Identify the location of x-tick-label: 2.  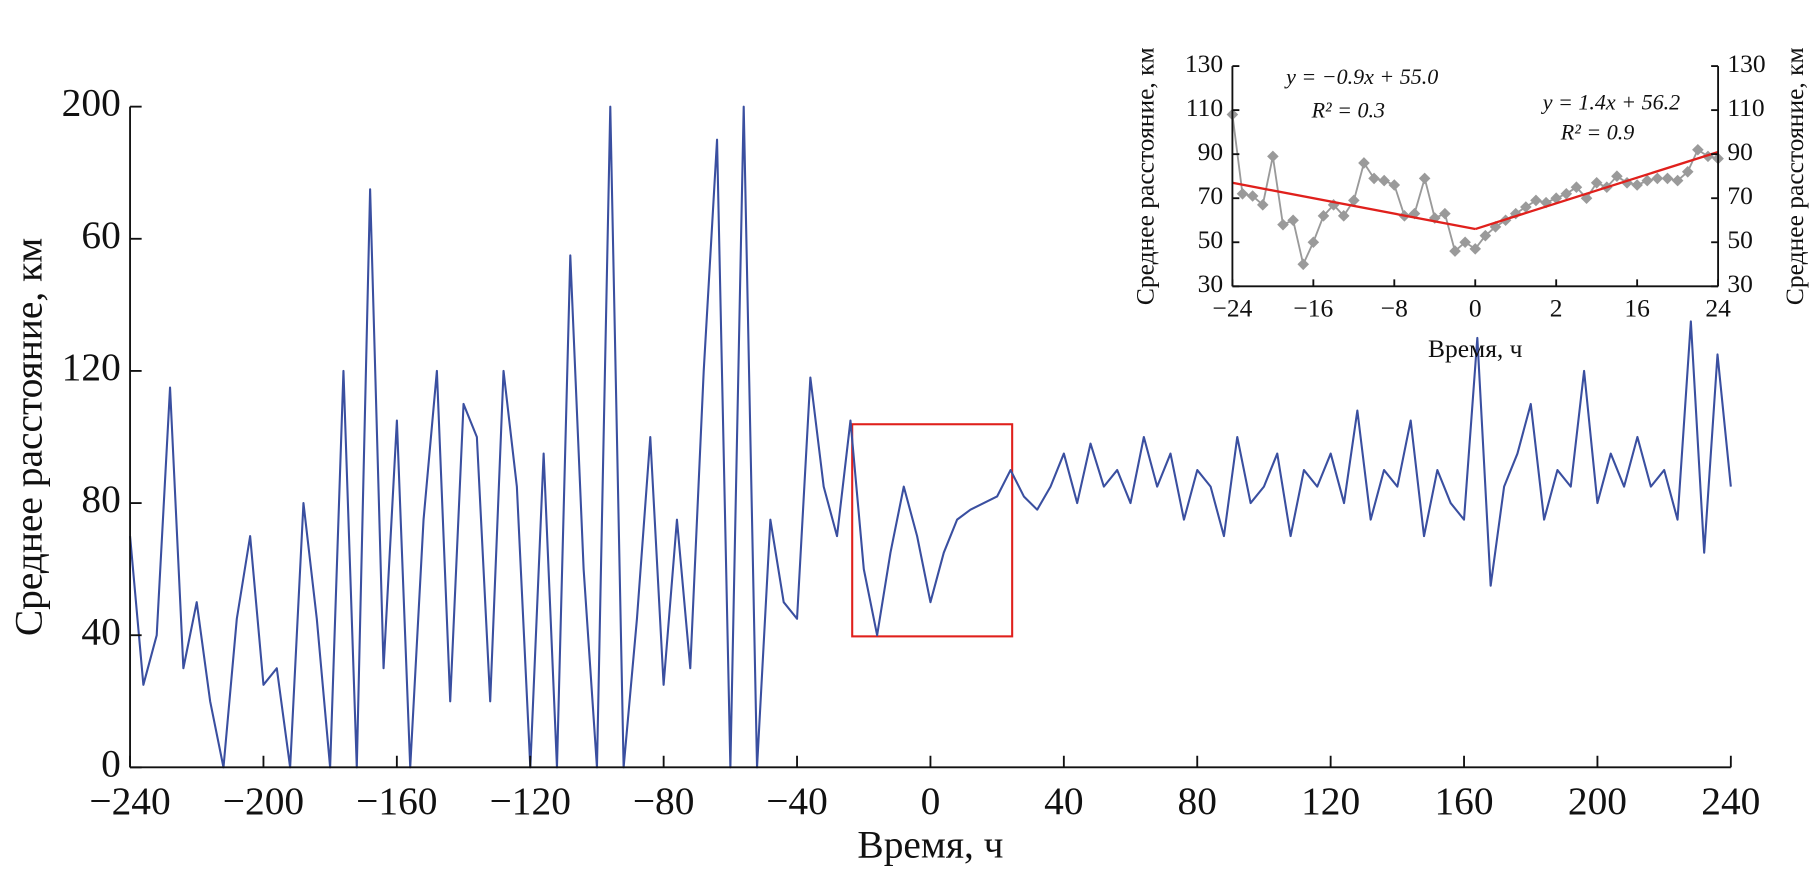
(1556, 307).